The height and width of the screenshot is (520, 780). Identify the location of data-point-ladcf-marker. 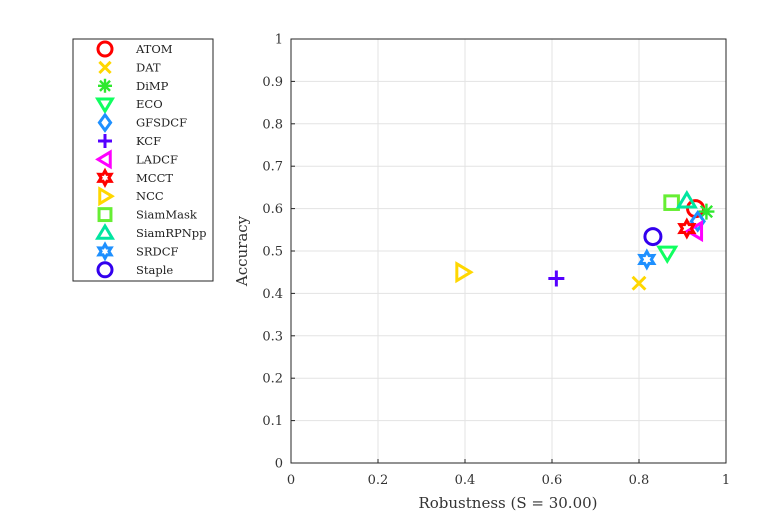
(694, 231).